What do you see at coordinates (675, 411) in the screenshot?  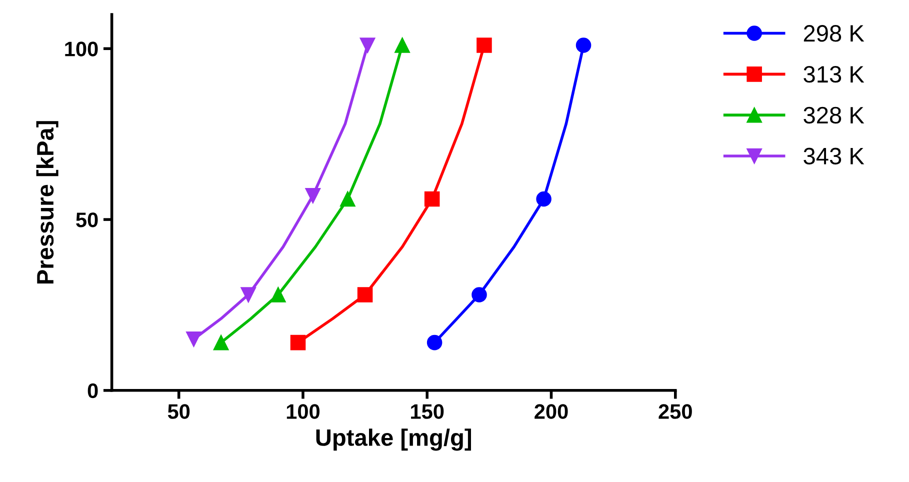 I see `x-tick-label: 250` at bounding box center [675, 411].